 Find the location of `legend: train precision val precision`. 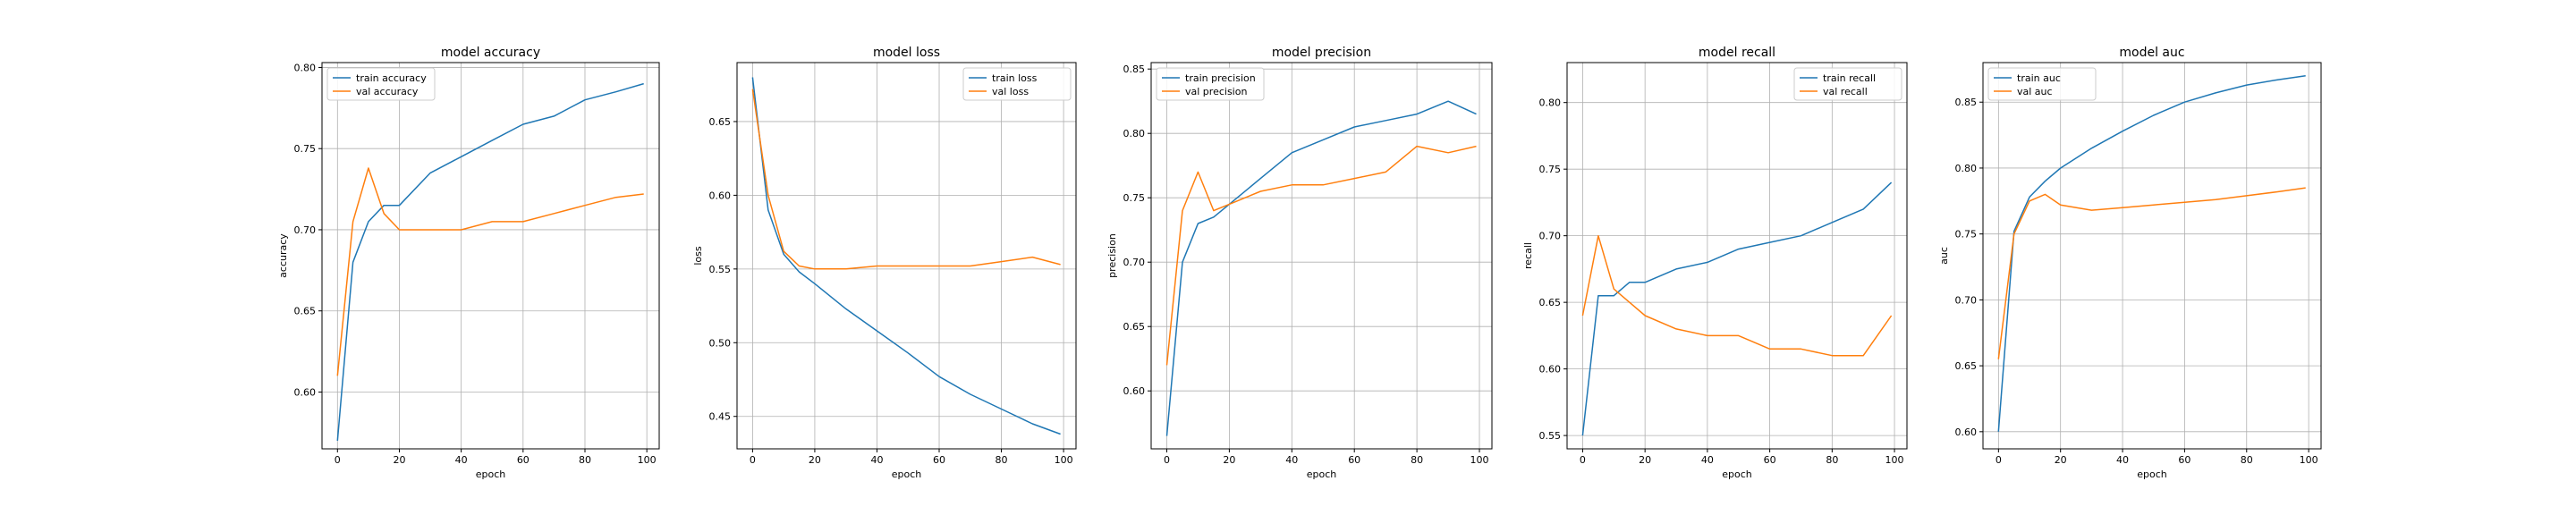

legend: train precision val precision is located at coordinates (1210, 84).